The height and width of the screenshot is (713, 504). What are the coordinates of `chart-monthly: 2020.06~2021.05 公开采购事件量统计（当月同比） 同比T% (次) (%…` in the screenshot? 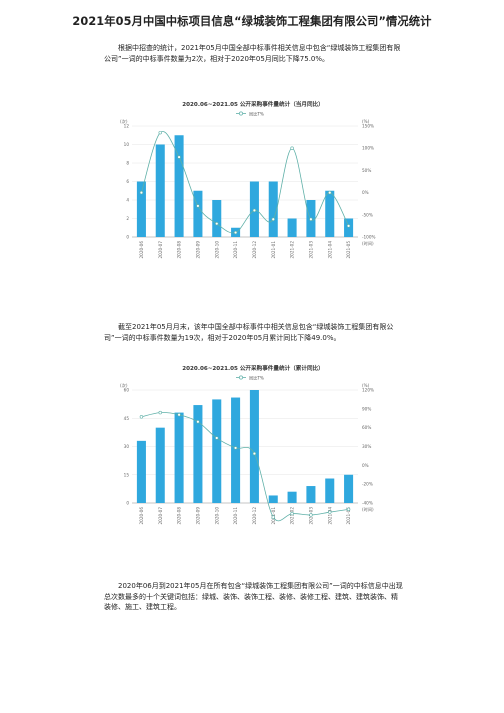 It's located at (253, 186).